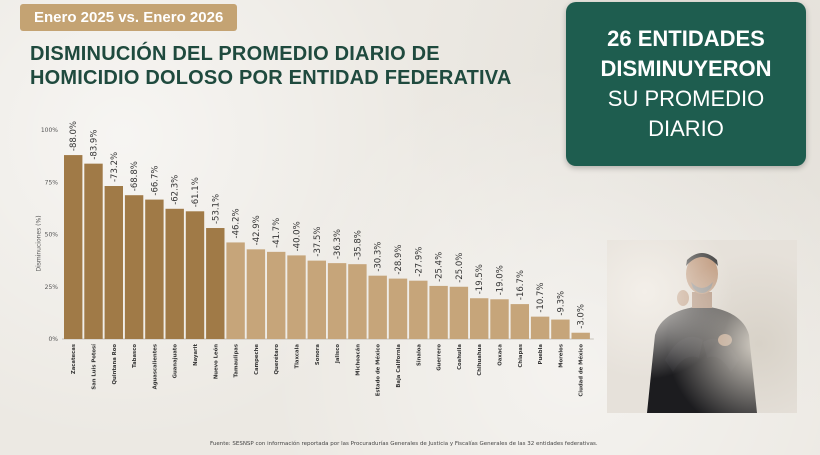 Image resolution: width=820 pixels, height=455 pixels. What do you see at coordinates (52, 287) in the screenshot?
I see `y-tick-label: 25%` at bounding box center [52, 287].